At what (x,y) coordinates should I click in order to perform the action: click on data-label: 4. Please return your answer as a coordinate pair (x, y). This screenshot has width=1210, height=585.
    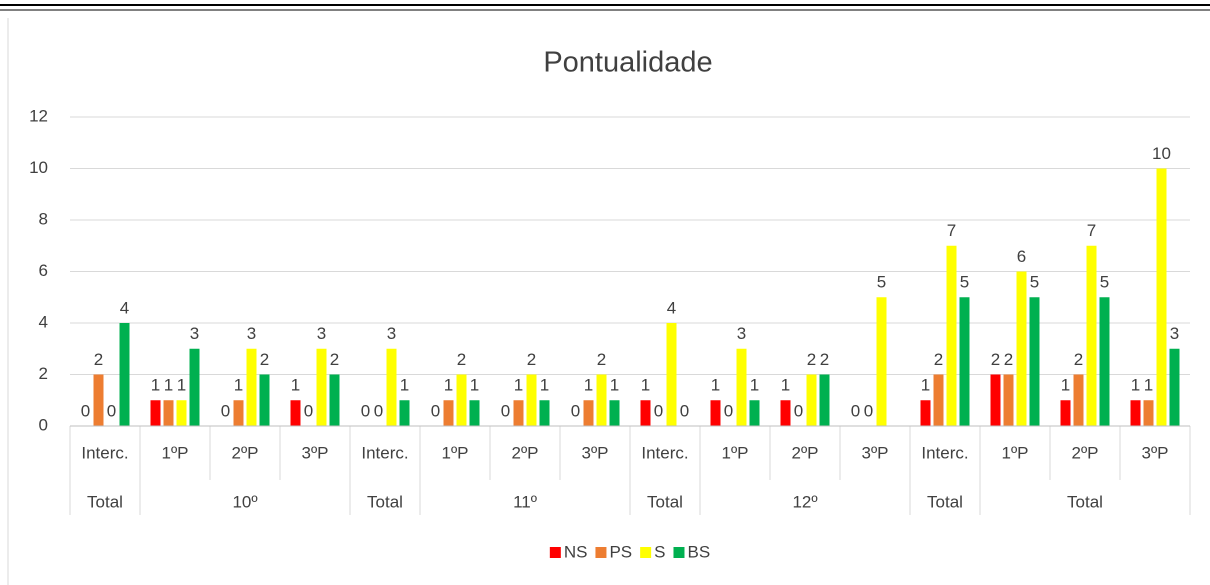
    Looking at the image, I should click on (124, 307).